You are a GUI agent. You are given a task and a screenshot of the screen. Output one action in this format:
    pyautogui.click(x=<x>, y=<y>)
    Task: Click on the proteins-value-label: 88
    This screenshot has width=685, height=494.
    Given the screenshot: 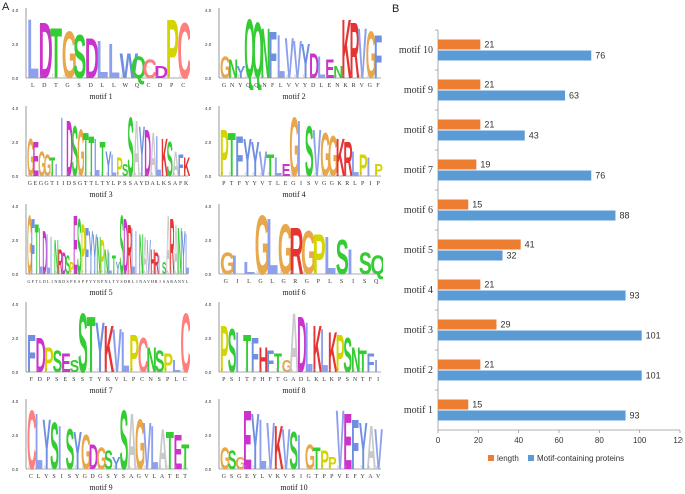 What is the action you would take?
    pyautogui.click(x=624, y=216)
    